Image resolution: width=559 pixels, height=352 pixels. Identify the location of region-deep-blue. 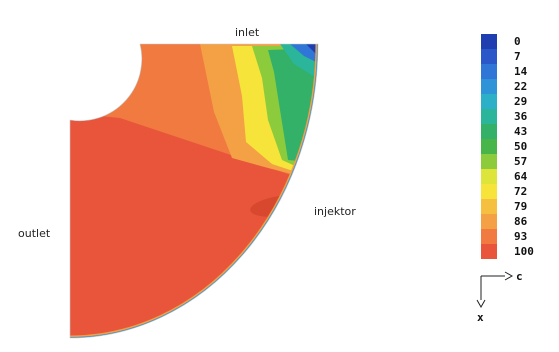
(312, 50).